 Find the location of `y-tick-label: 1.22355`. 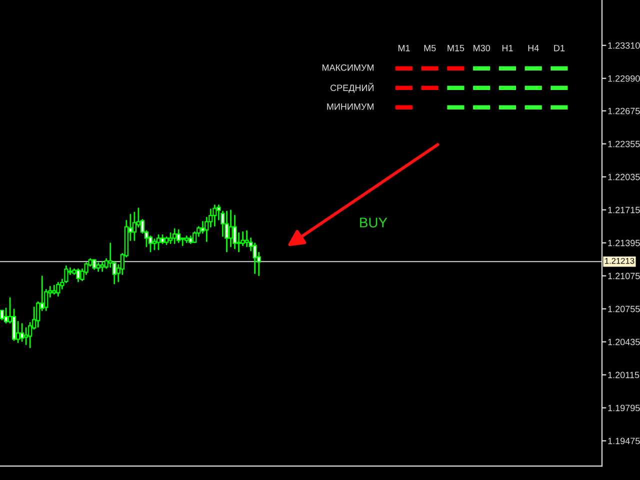

y-tick-label: 1.22355 is located at coordinates (624, 144).